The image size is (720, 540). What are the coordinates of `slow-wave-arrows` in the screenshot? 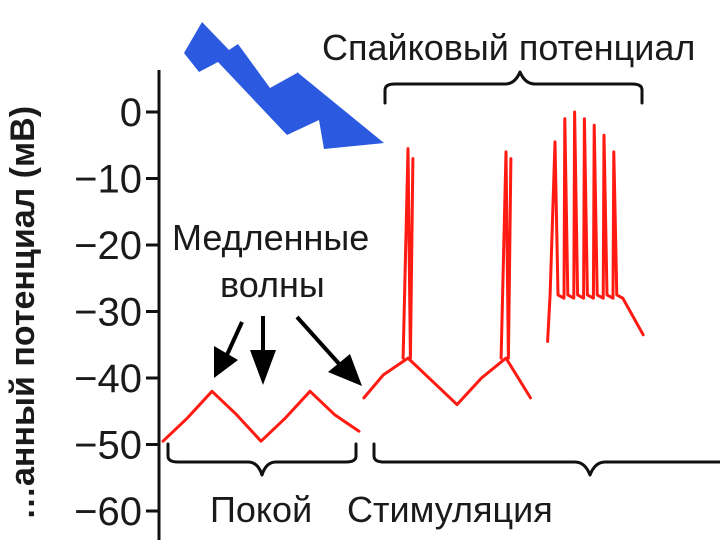 It's located at (288, 350).